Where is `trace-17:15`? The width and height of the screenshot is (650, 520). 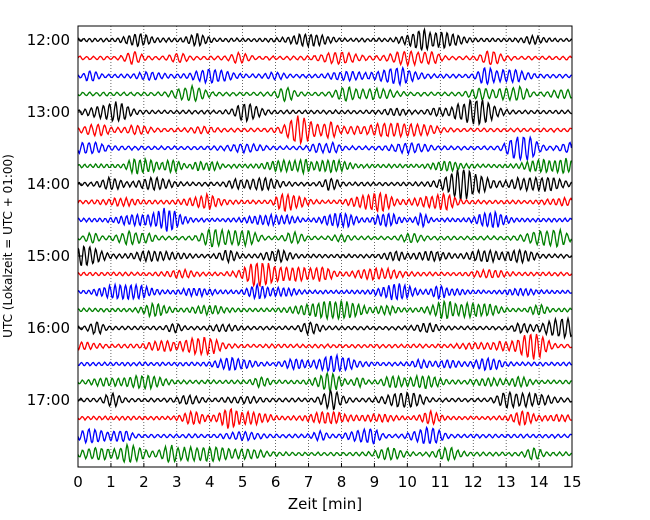
trace-17:15 is located at coordinates (324, 418).